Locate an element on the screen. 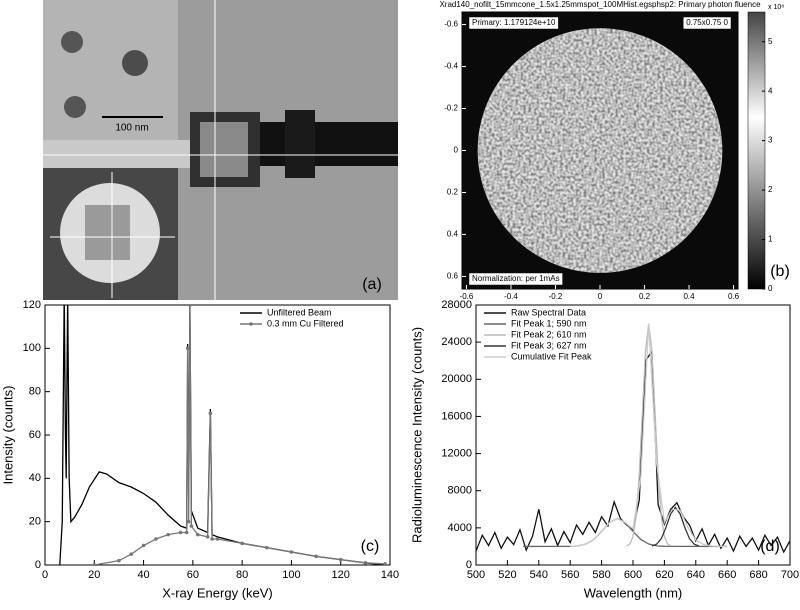 The height and width of the screenshot is (610, 800). legend-label: Cumulative Fit Peak is located at coordinates (551, 356).